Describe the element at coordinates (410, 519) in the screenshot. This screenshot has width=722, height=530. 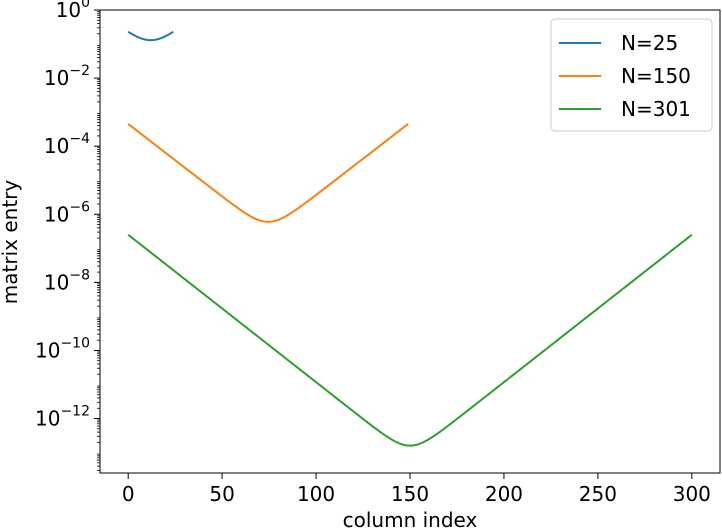
I see `x-axis-label: column index` at that location.